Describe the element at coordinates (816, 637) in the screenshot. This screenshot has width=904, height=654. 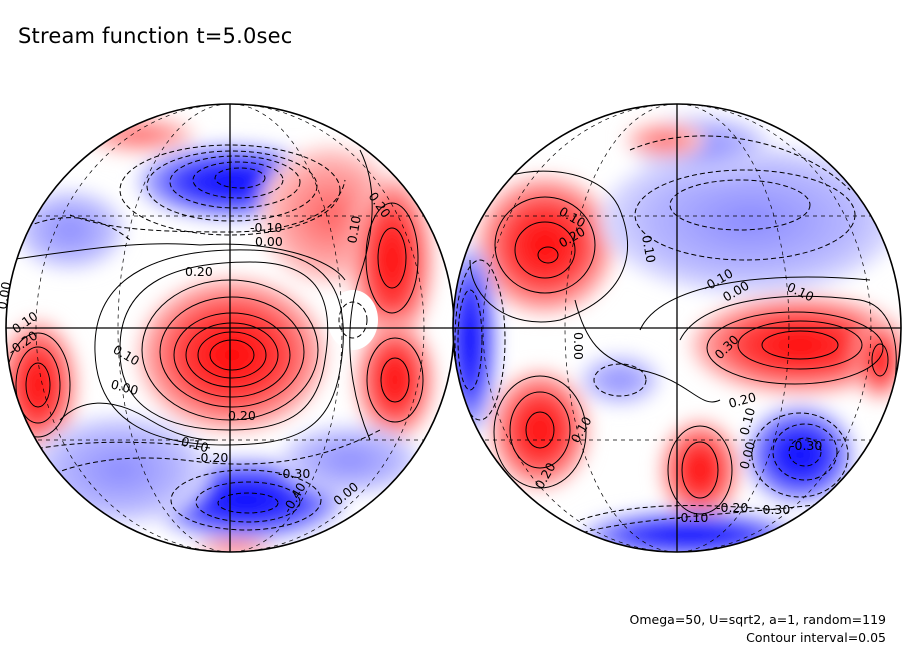
I see `contour-interval-caption: Contour interval=0.05` at that location.